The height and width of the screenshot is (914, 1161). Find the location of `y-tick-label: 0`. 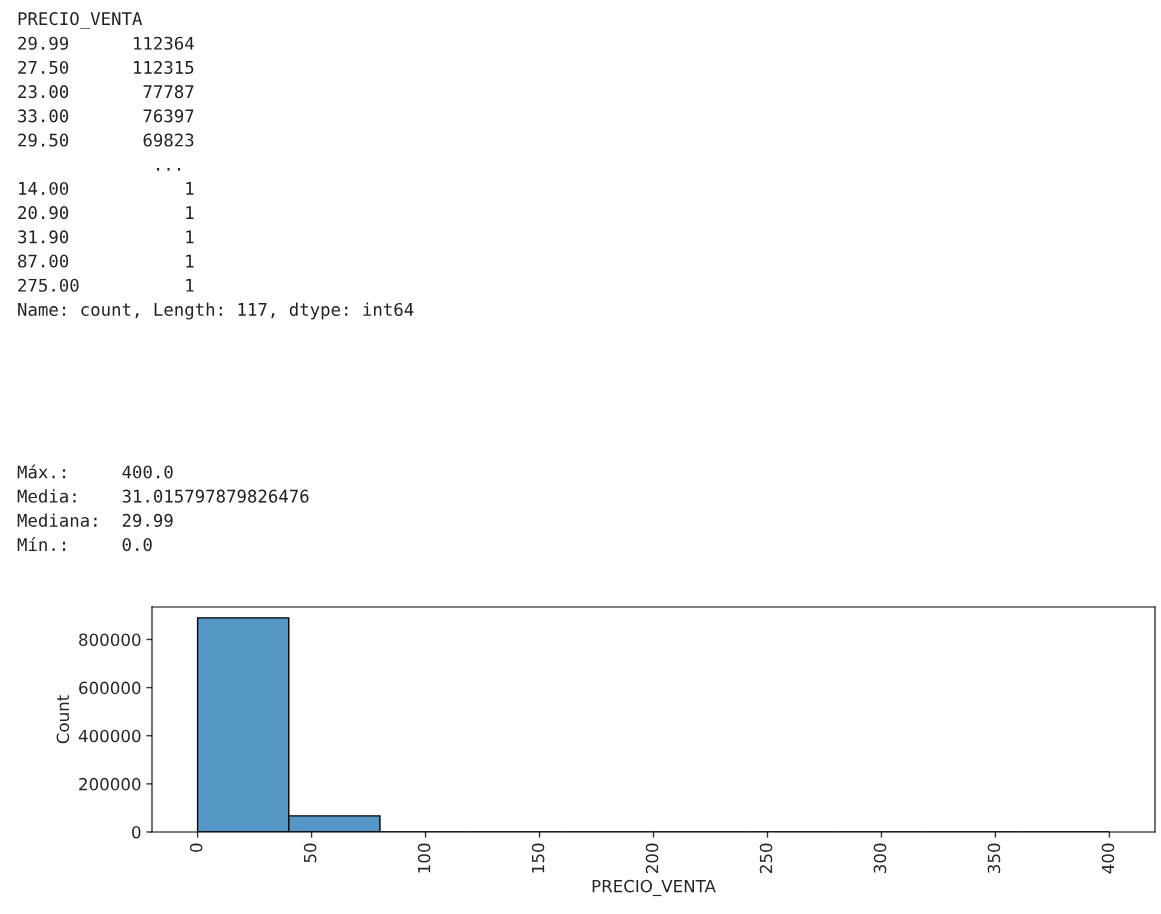

y-tick-label: 0 is located at coordinates (136, 832).